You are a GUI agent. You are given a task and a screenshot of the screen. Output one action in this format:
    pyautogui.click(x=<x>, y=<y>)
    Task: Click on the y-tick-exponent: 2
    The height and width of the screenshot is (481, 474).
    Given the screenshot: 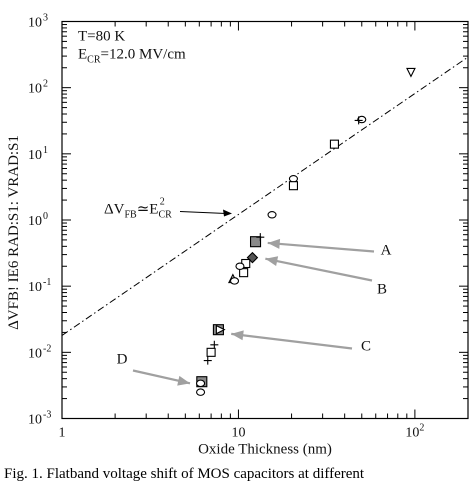 What is the action you would take?
    pyautogui.click(x=45, y=84)
    